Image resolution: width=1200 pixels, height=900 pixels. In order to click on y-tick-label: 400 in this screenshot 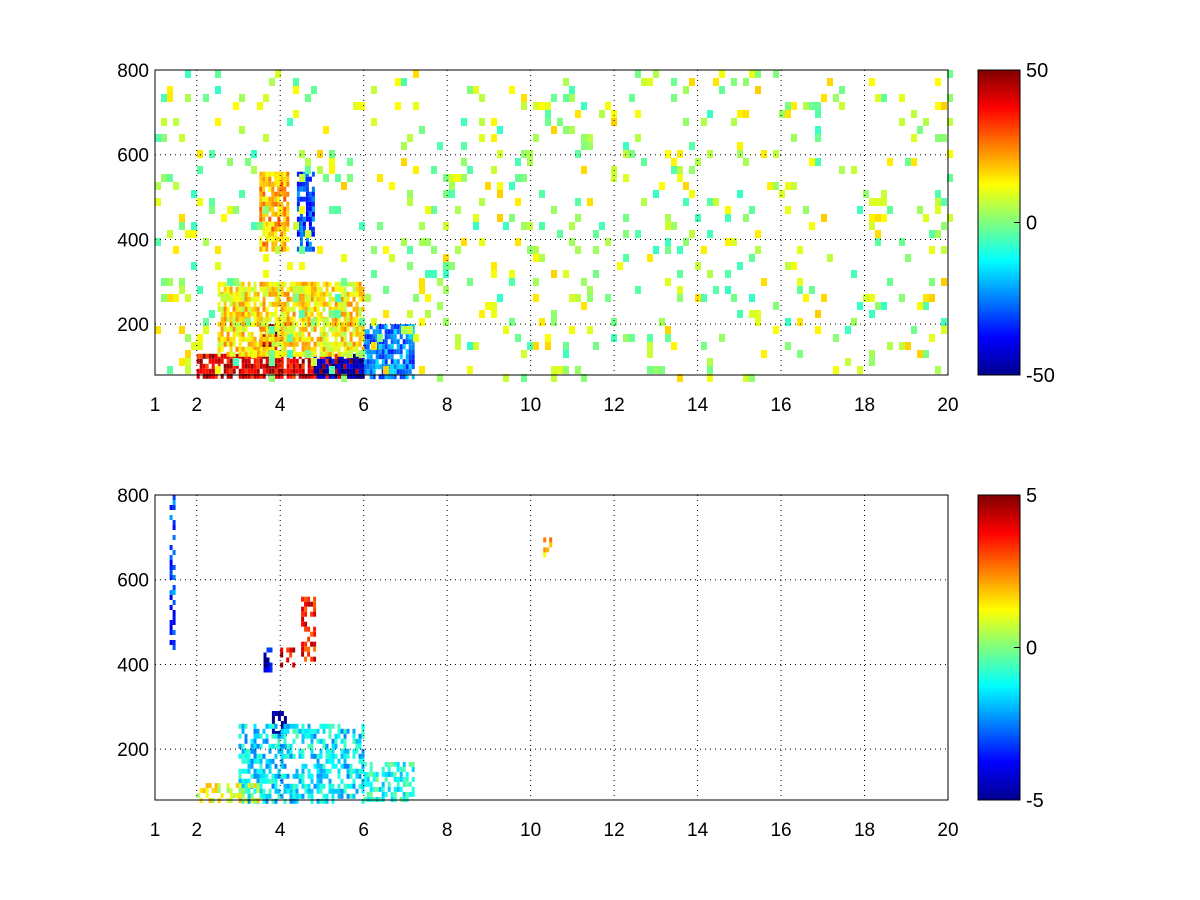, I will do `click(133, 240)`.